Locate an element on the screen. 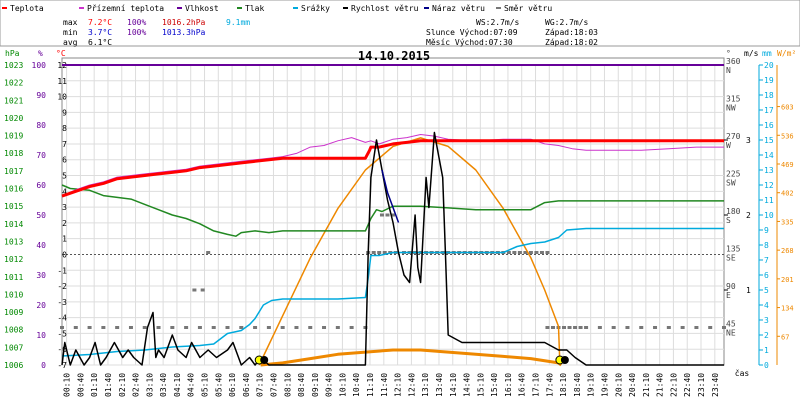  time-tick-28: 14:10 is located at coordinates (453, 385).